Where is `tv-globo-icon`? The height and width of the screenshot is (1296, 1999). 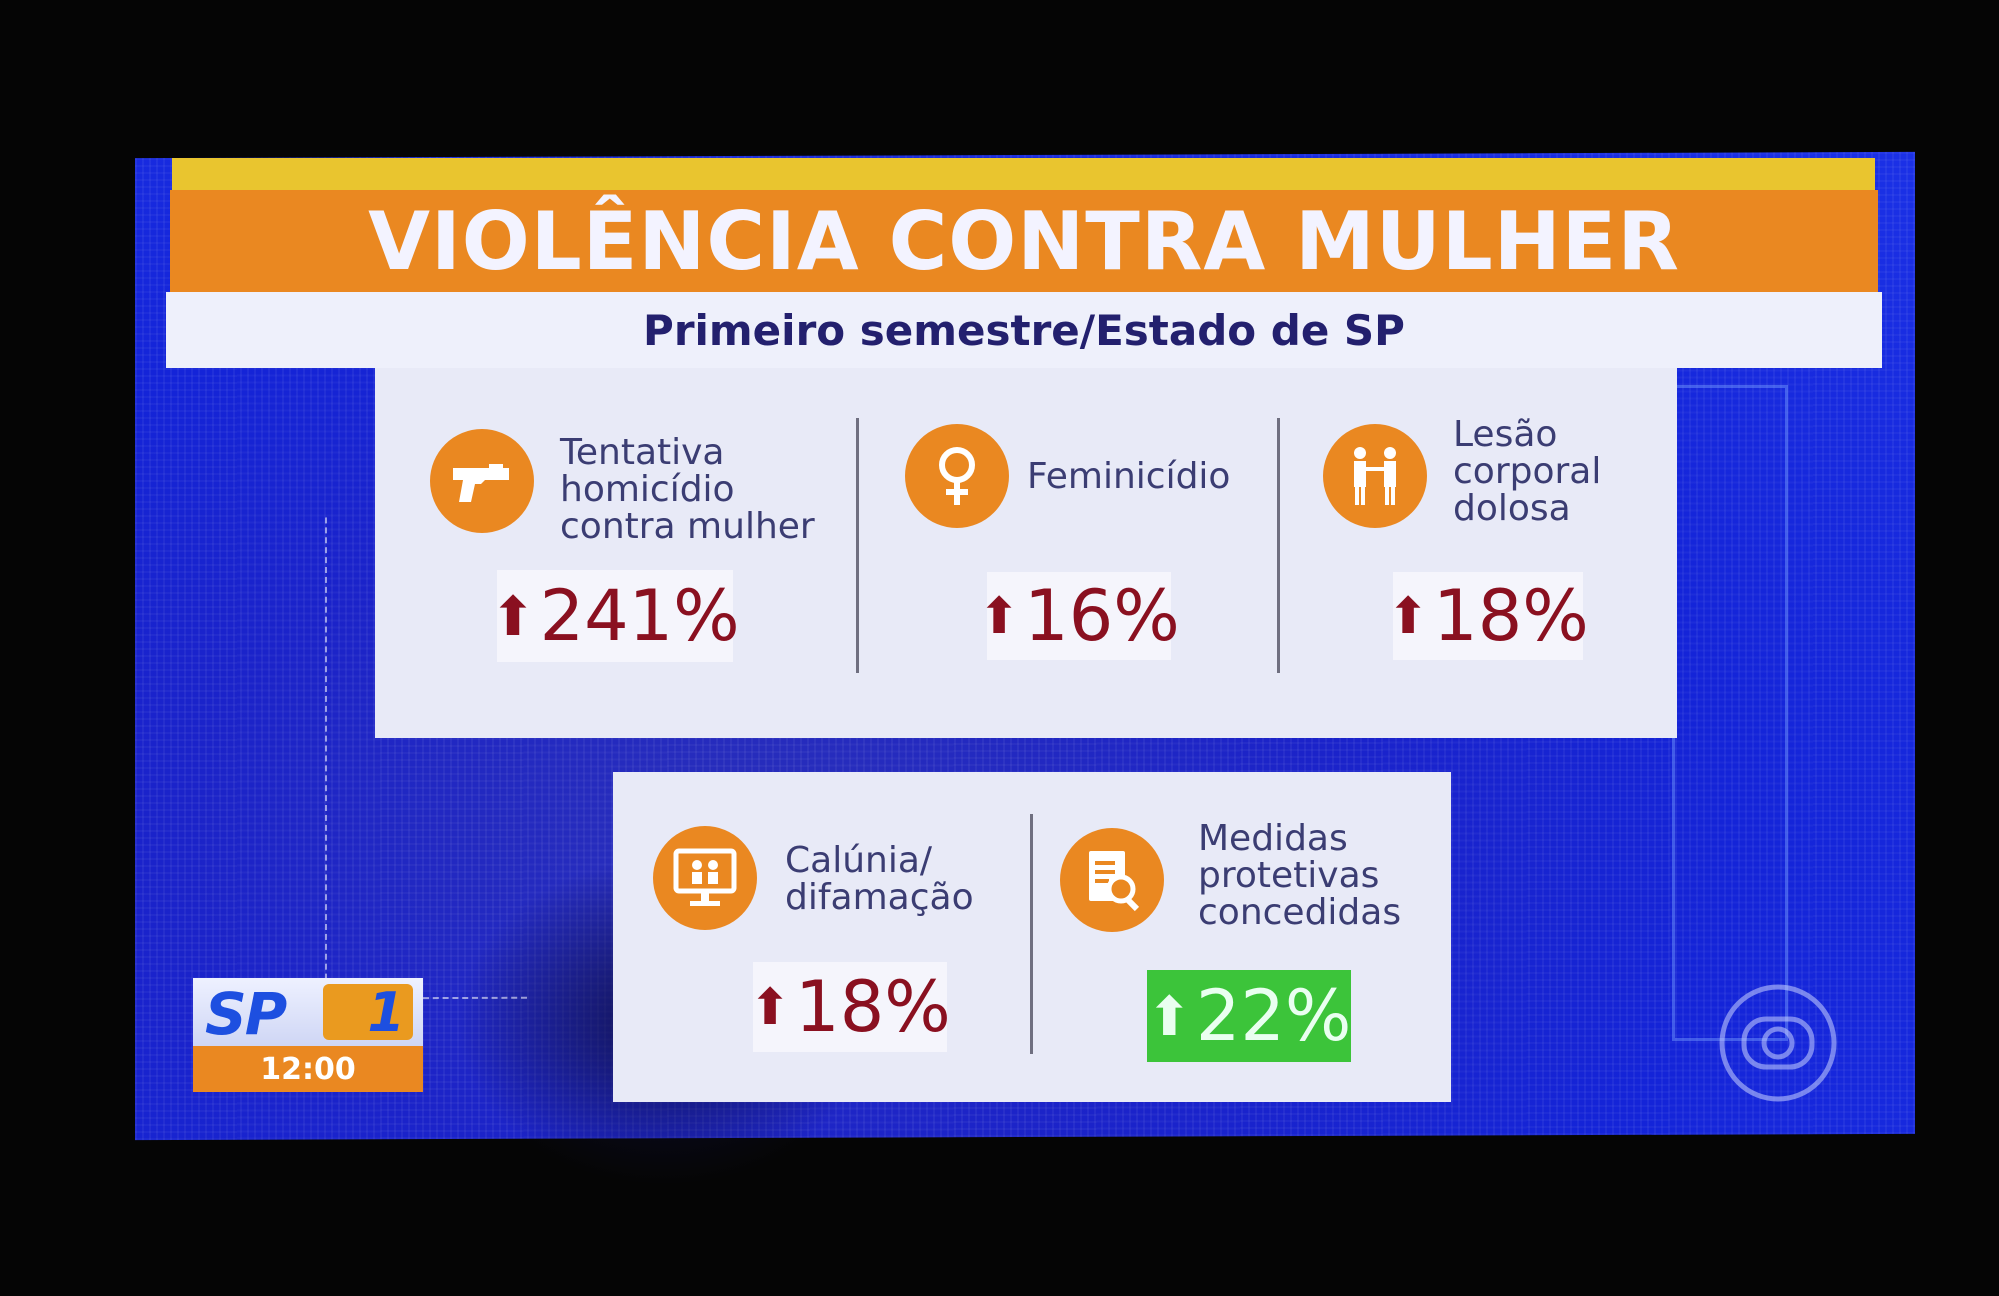
tv-globo-icon is located at coordinates (1778, 1043).